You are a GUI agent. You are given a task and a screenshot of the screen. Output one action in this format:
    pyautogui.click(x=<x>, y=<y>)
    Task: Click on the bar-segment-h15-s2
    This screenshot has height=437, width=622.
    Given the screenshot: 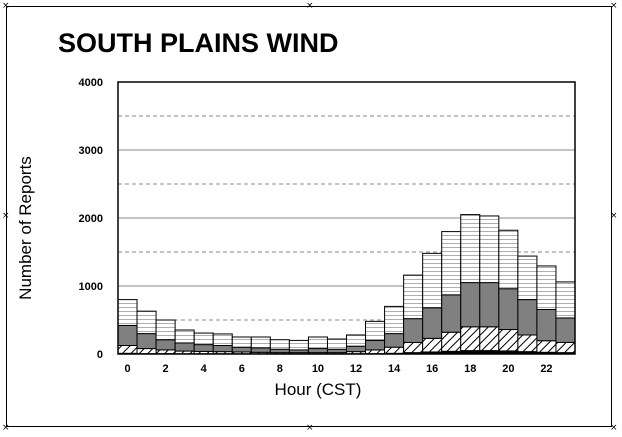 What is the action you would take?
    pyautogui.click(x=413, y=330)
    